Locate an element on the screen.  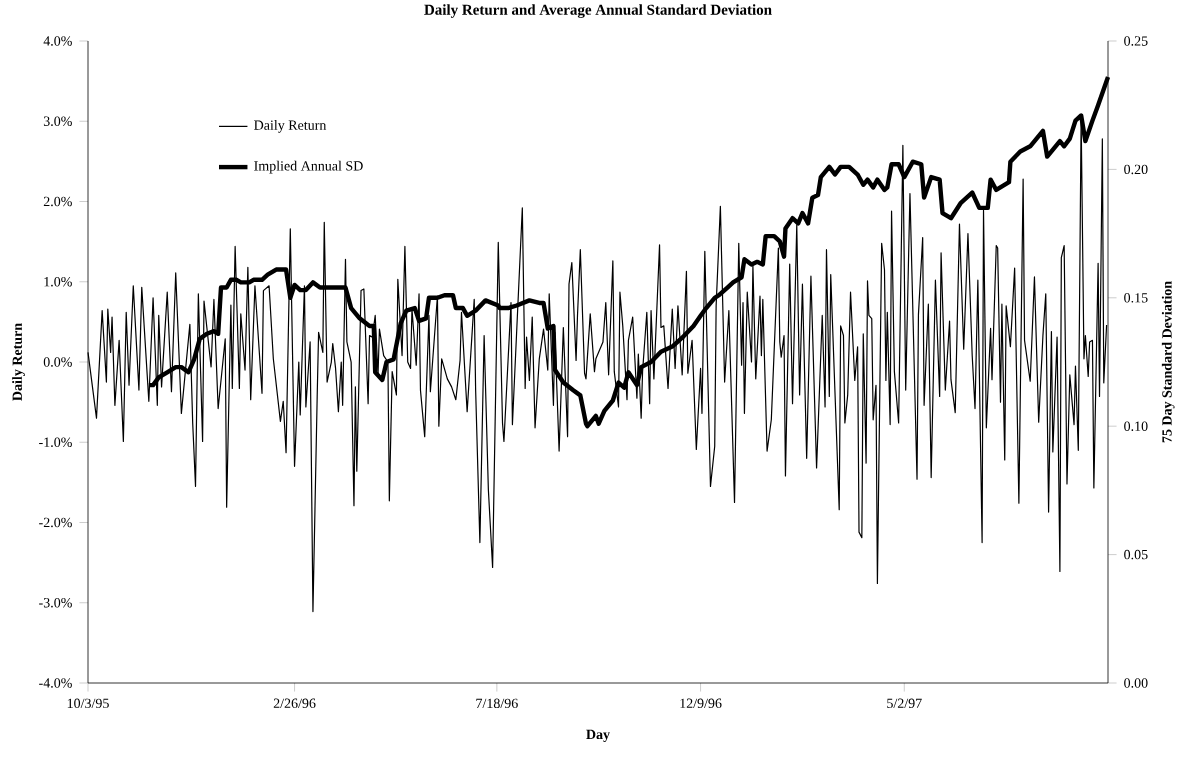
y-tick-label: 1.0% is located at coordinates (58, 281).